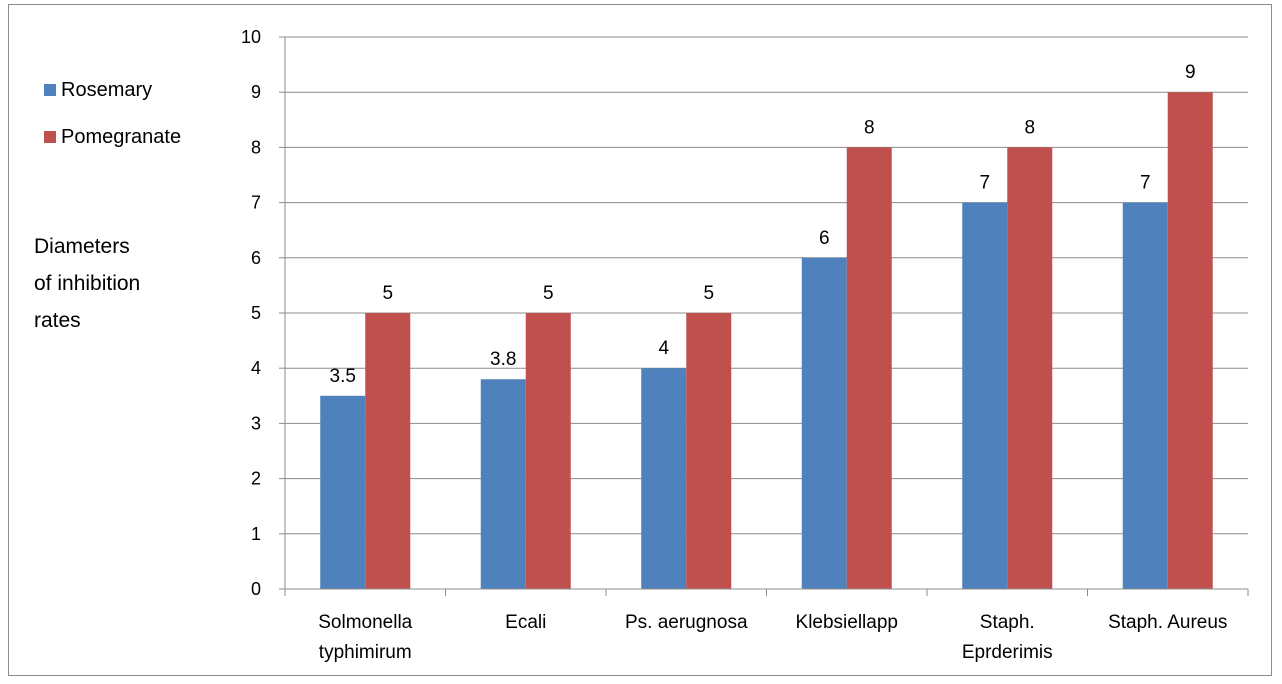 This screenshot has height=684, width=1282. Describe the element at coordinates (82, 246) in the screenshot. I see `y-axis-title-line: Diameters` at that location.